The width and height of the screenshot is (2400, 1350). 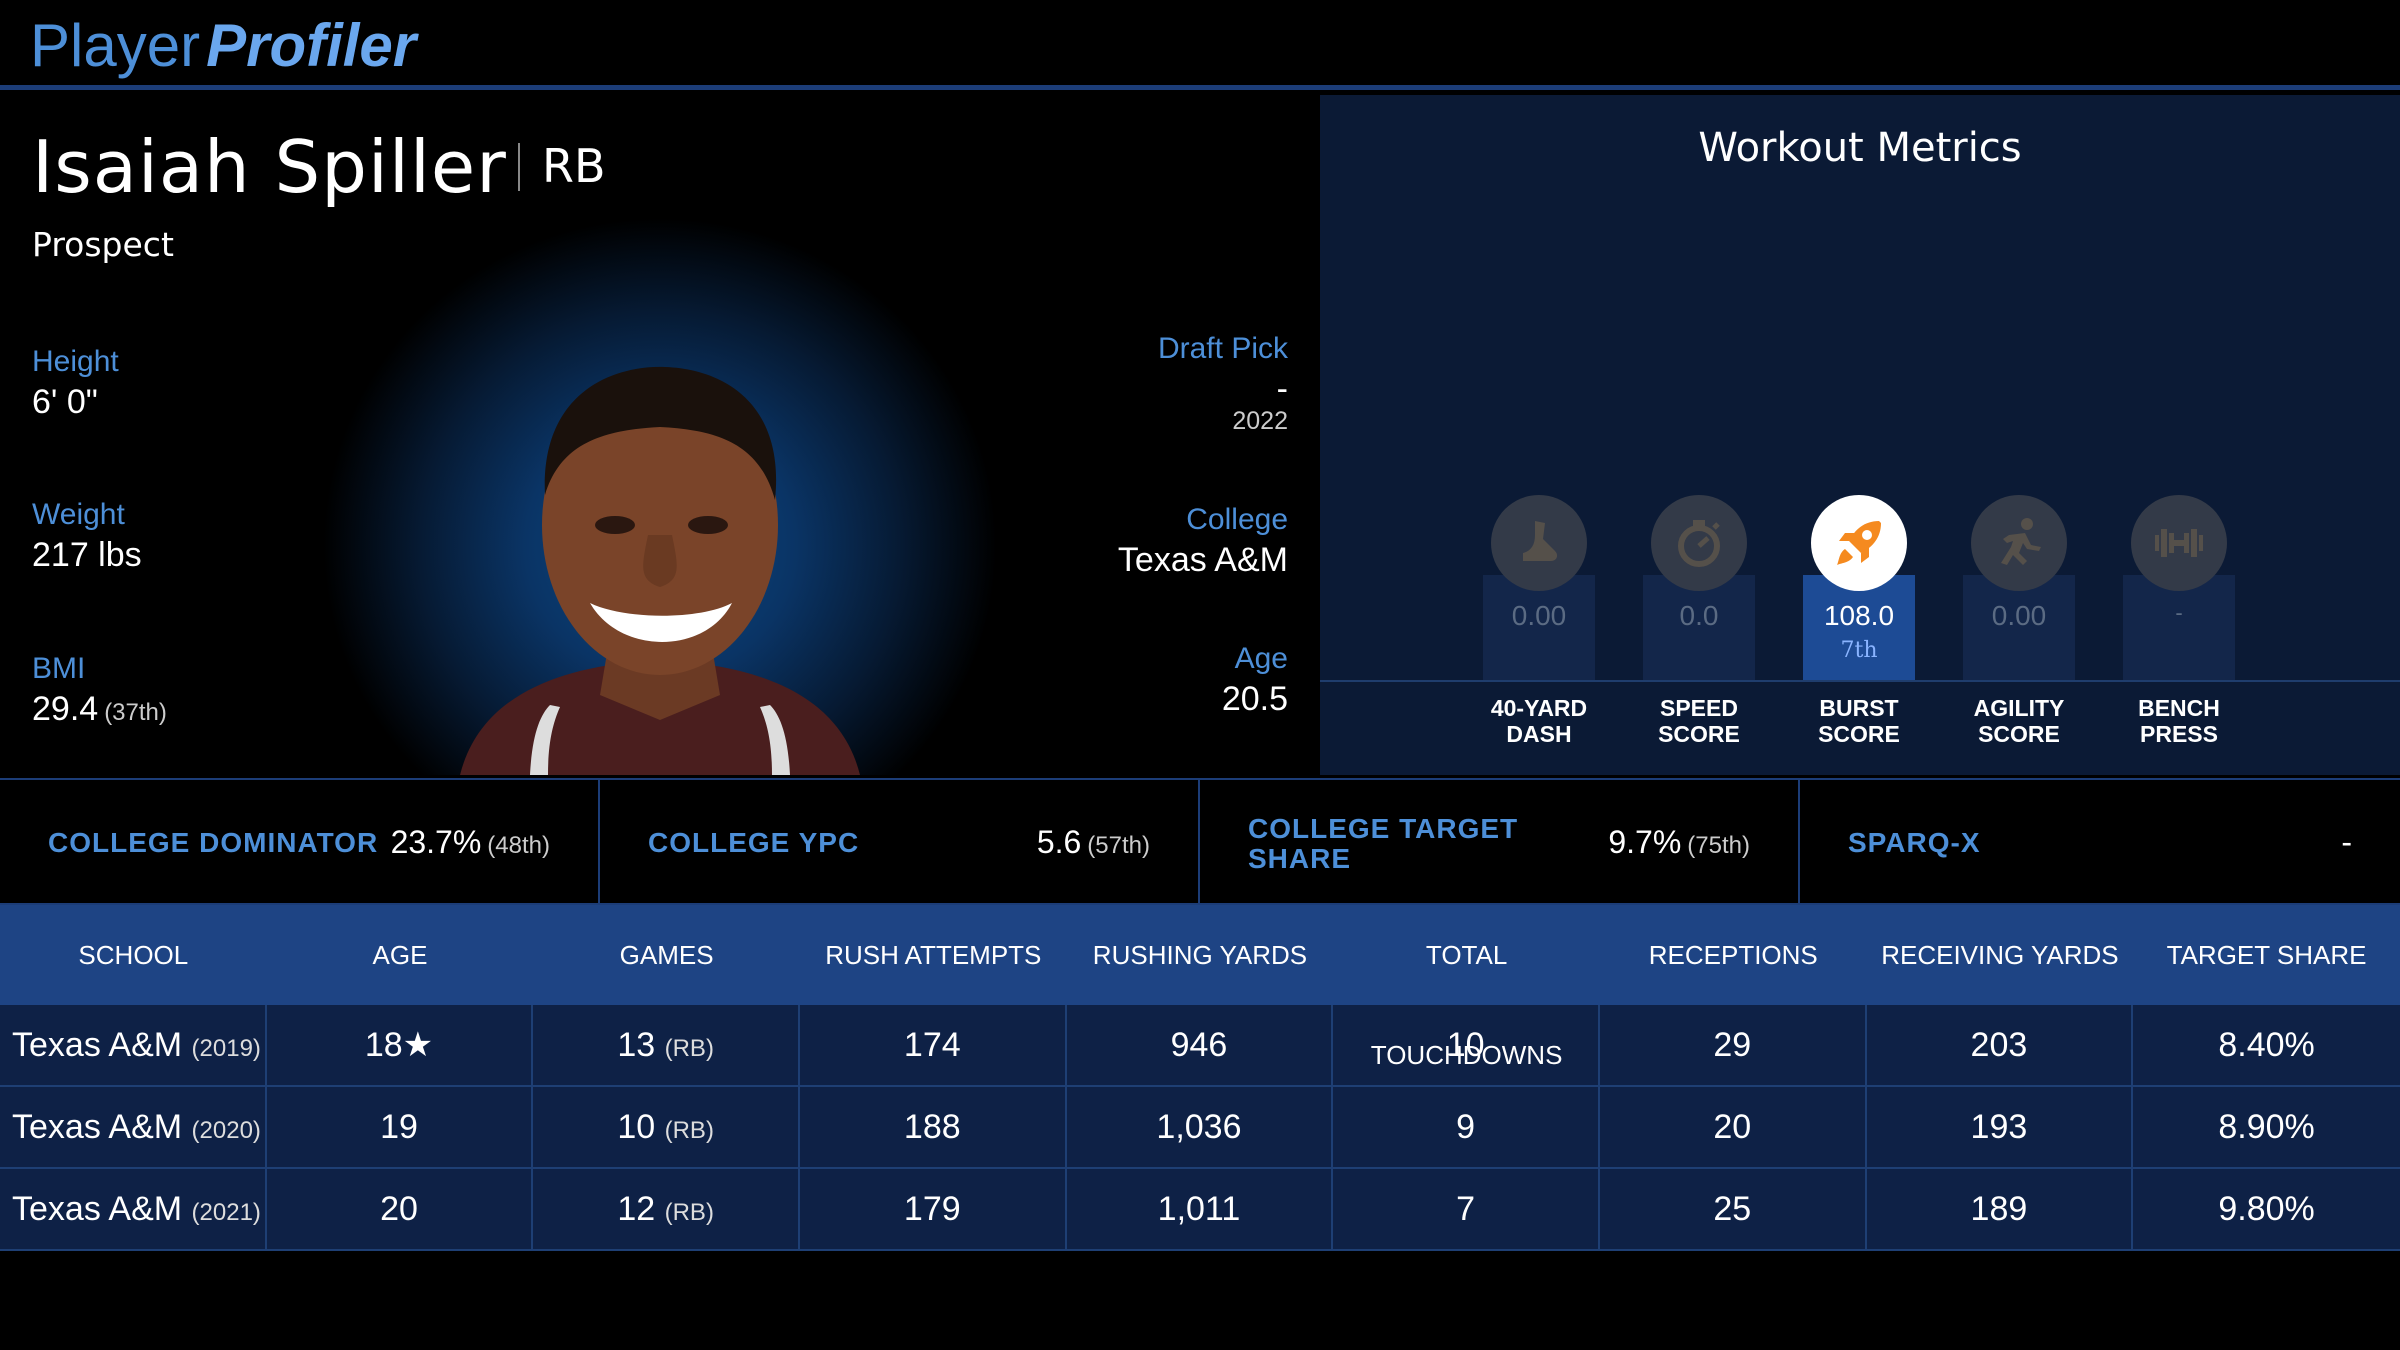 What do you see at coordinates (2179, 543) in the screenshot?
I see `dumbbell-icon` at bounding box center [2179, 543].